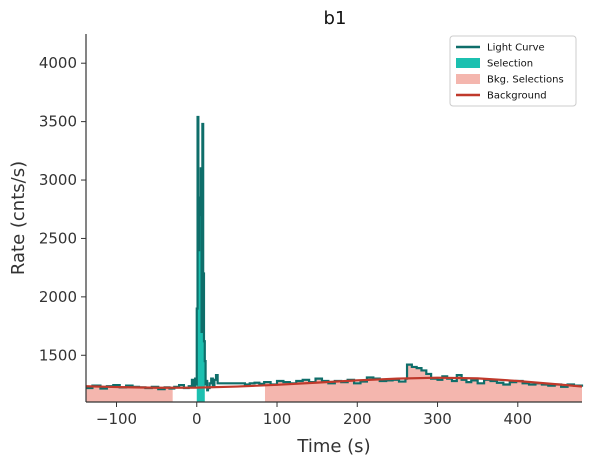  I want to click on legend-label: Light Curve, so click(516, 48).